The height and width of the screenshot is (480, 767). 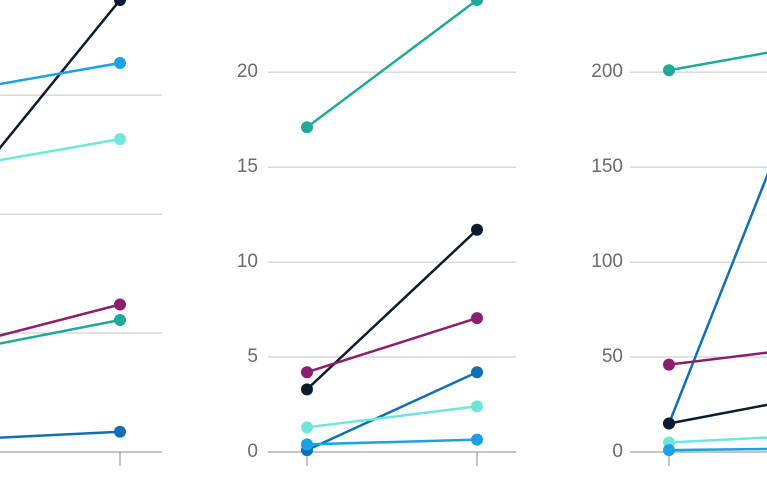 I want to click on y-tick-label: 50, so click(x=612, y=356).